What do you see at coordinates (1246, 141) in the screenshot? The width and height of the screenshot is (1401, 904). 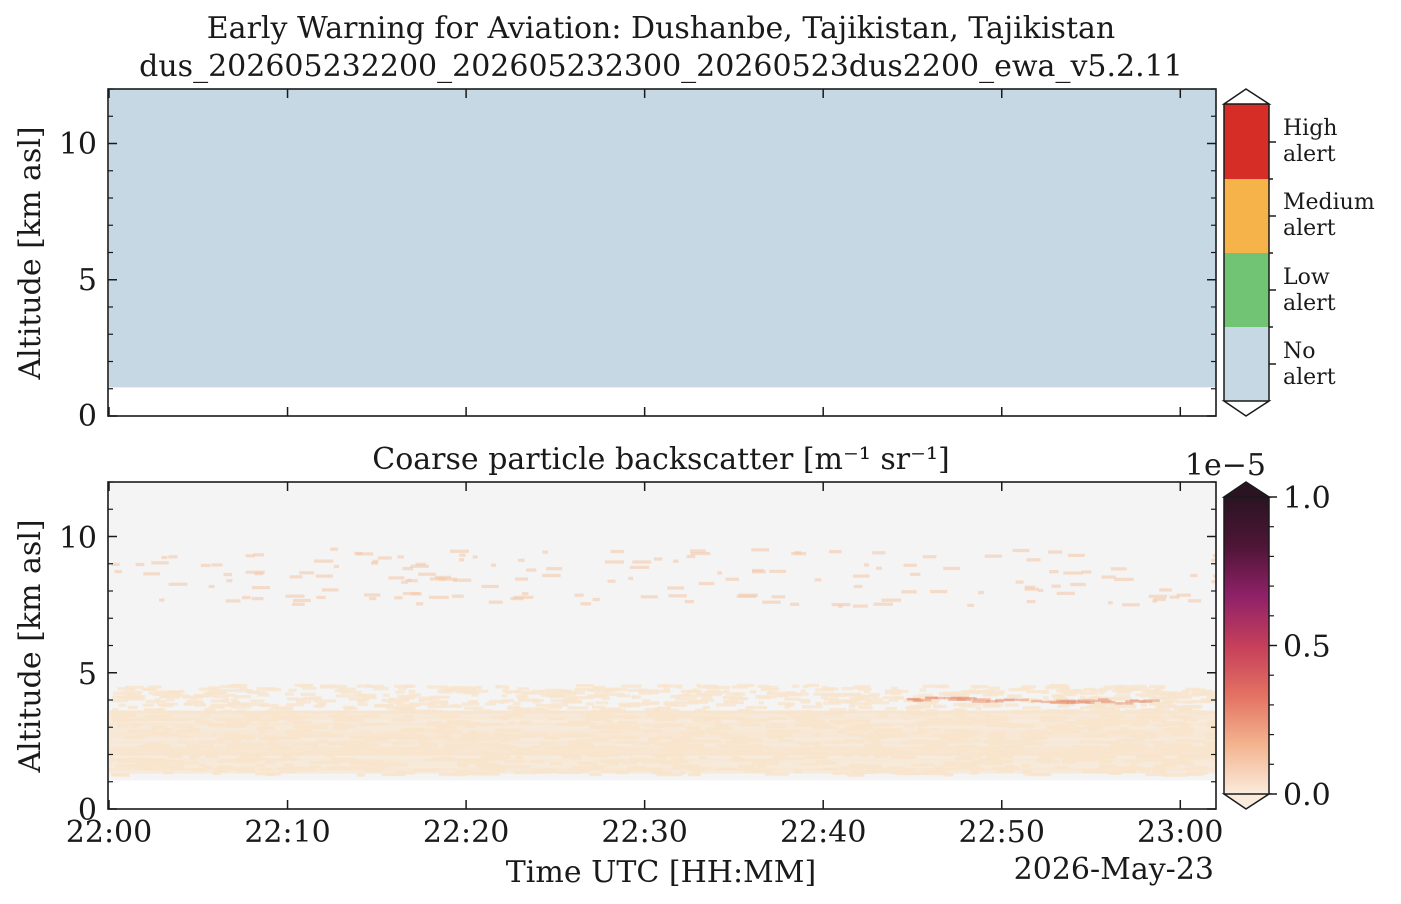 I see `alert-colorbar-category` at bounding box center [1246, 141].